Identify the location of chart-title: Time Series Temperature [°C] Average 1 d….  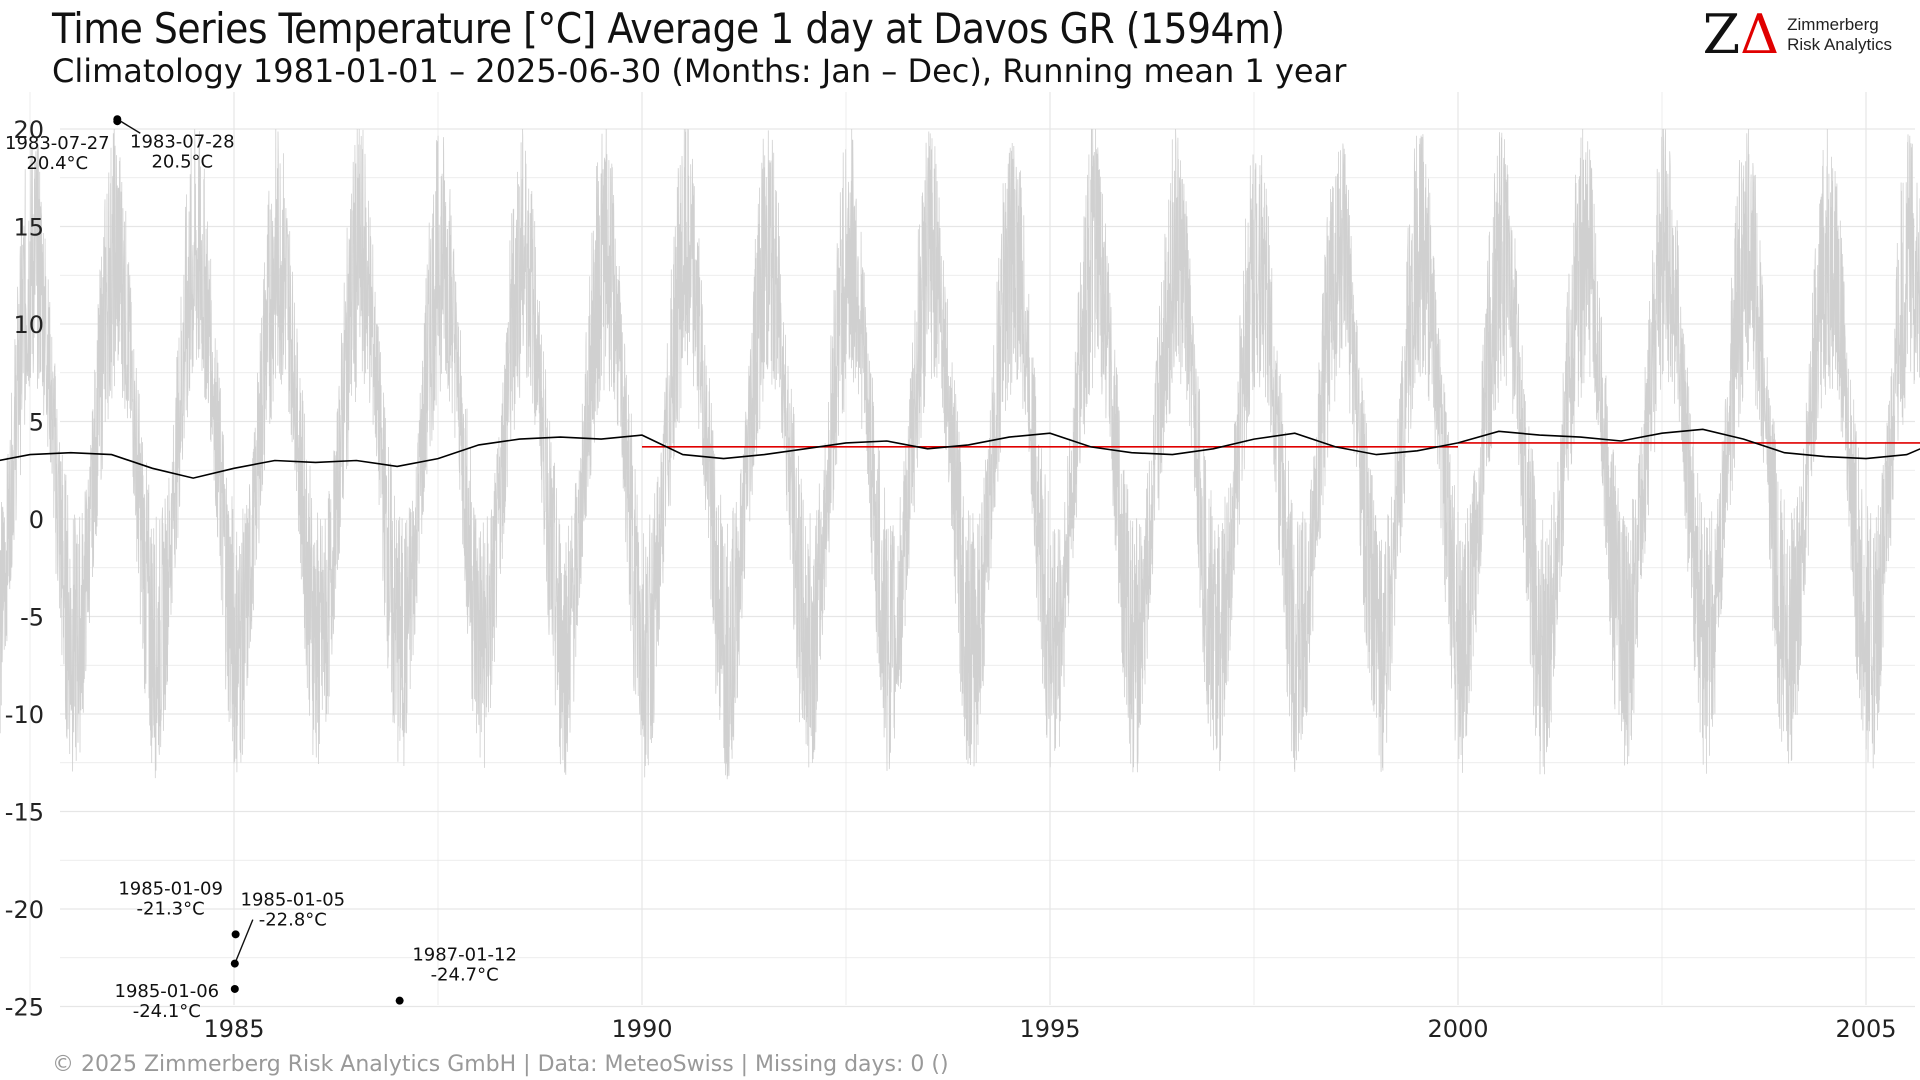
(668, 28).